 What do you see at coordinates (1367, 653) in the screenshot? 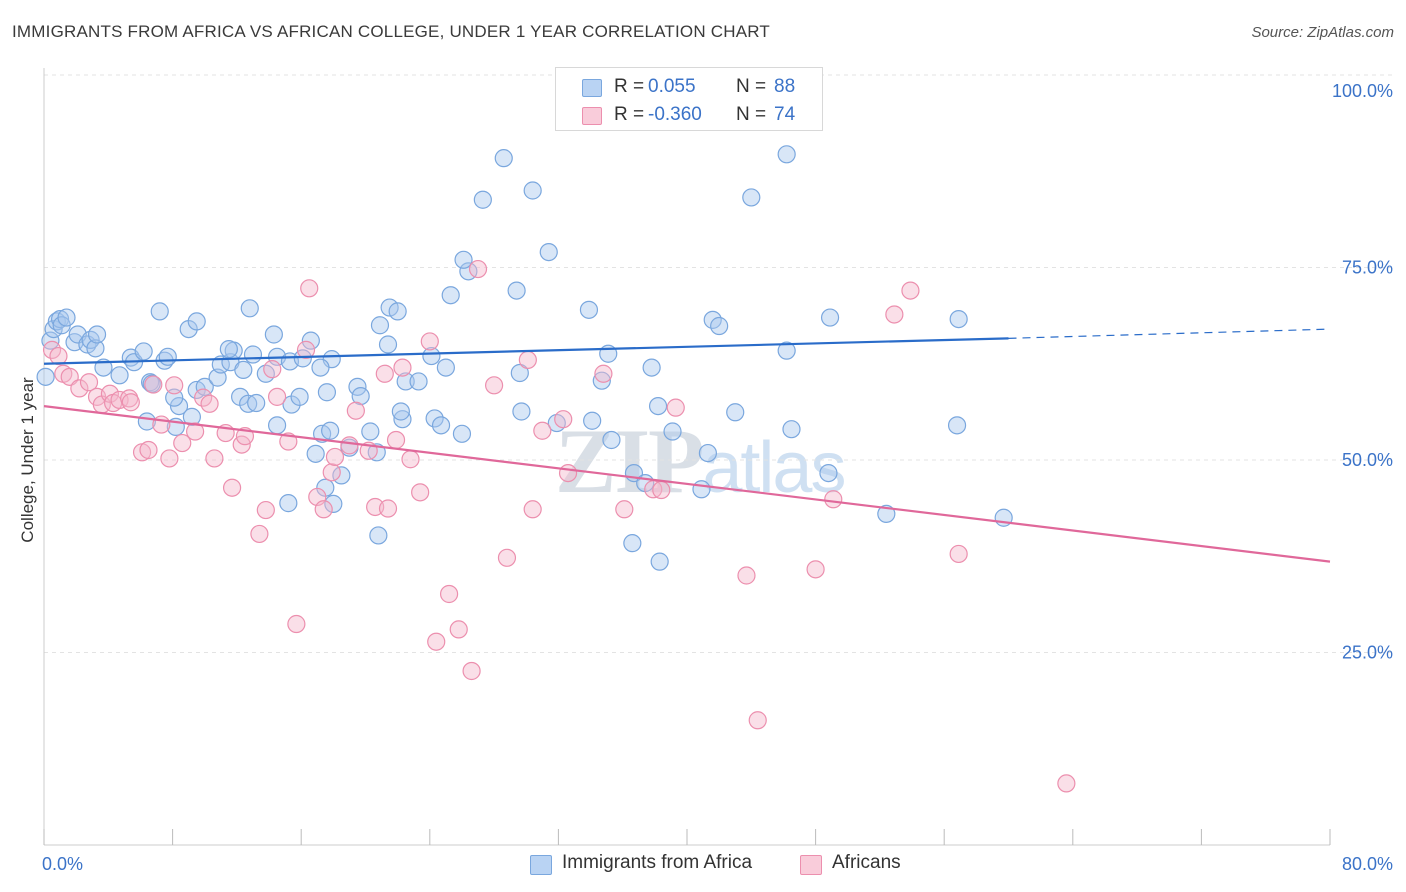
I see `y-tick-label: 25.0%` at bounding box center [1367, 653].